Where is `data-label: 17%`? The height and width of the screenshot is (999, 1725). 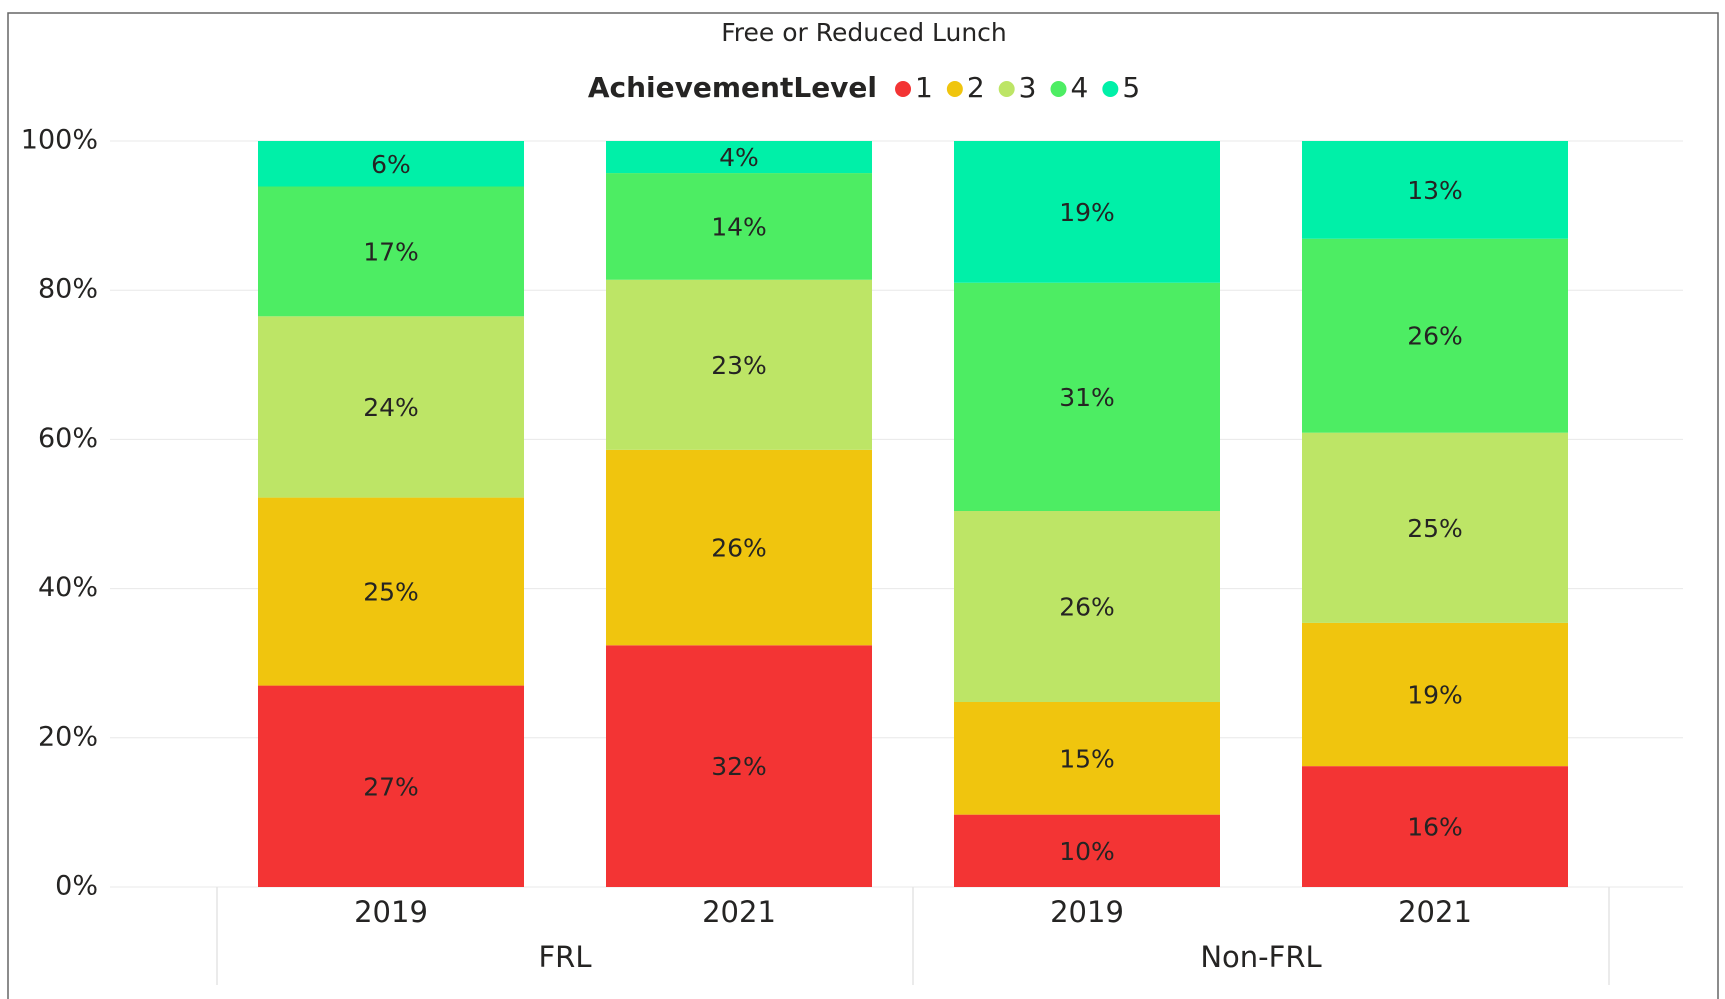 data-label: 17% is located at coordinates (391, 251).